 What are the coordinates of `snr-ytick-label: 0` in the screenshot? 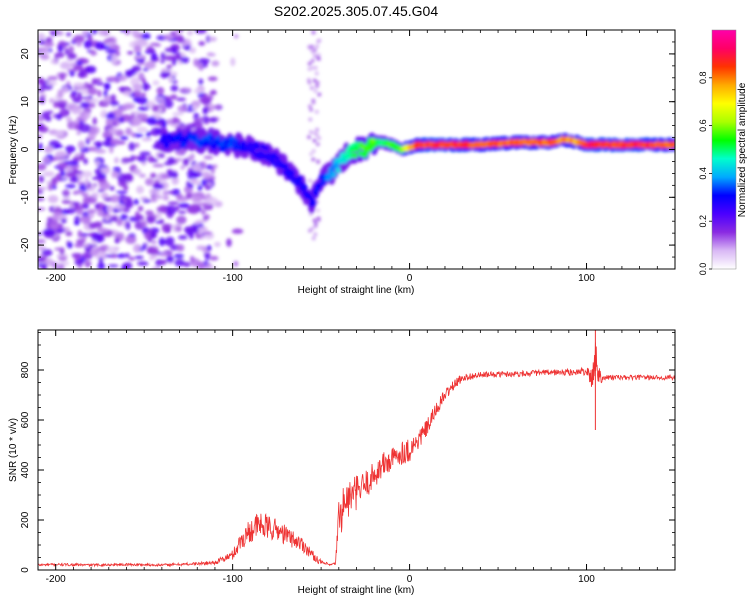 It's located at (25, 570).